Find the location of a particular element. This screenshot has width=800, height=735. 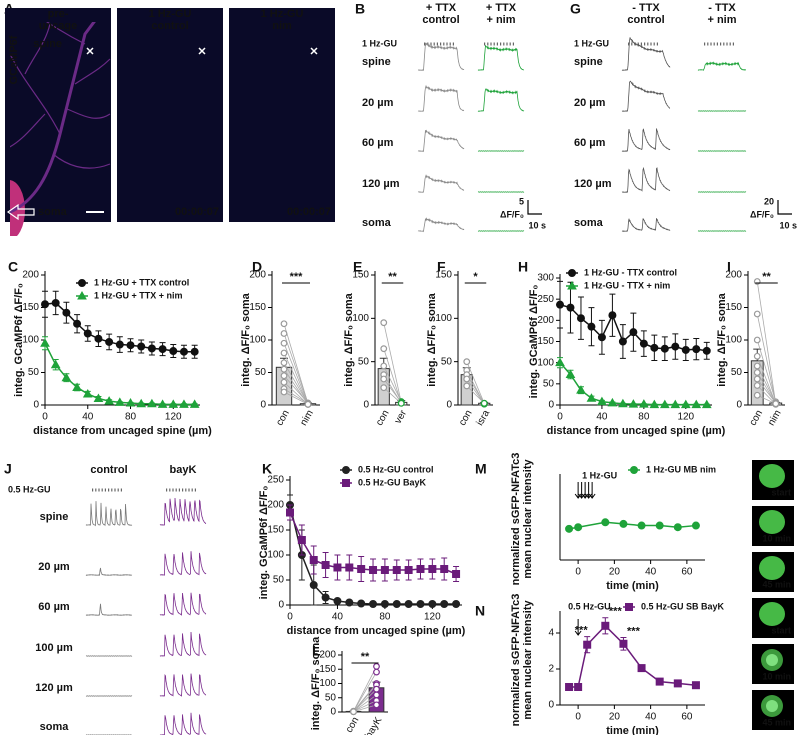

x-tick-label: 40 is located at coordinates (651, 717).